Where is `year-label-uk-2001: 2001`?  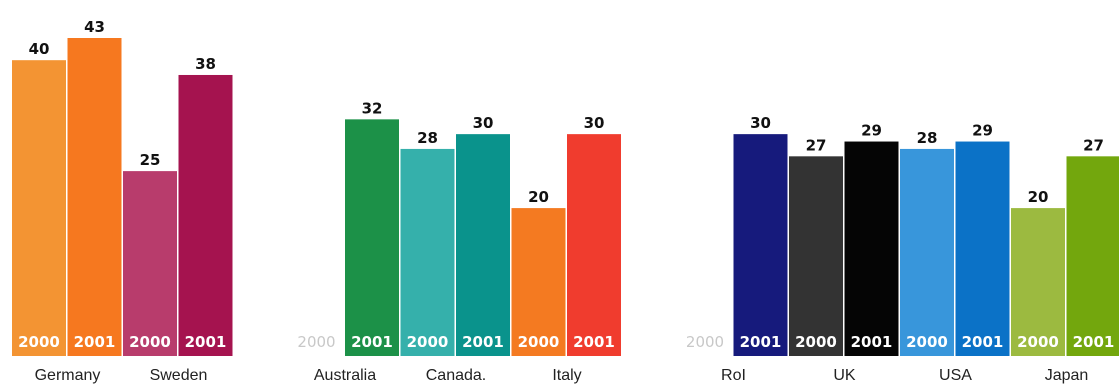 year-label-uk-2001: 2001 is located at coordinates (872, 342).